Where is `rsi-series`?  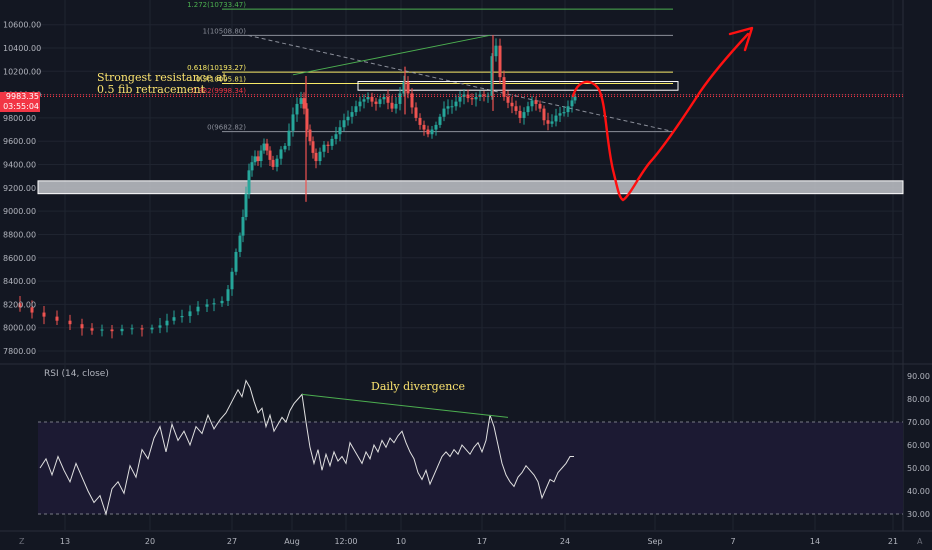
rsi-series is located at coordinates (306, 447).